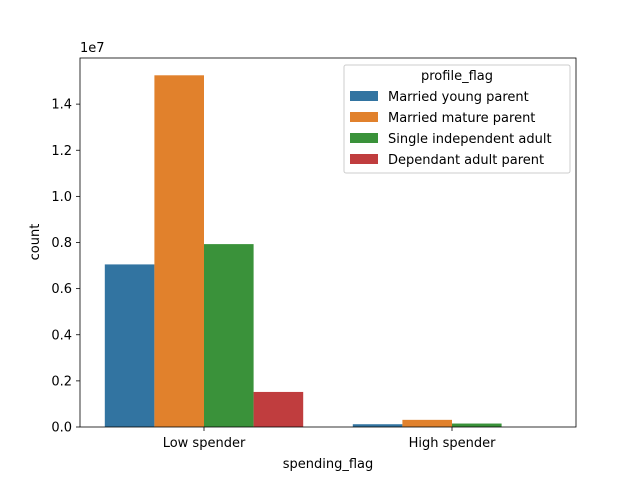 This screenshot has width=640, height=480. Describe the element at coordinates (461, 118) in the screenshot. I see `legend-entry-label: Married mature parent` at that location.